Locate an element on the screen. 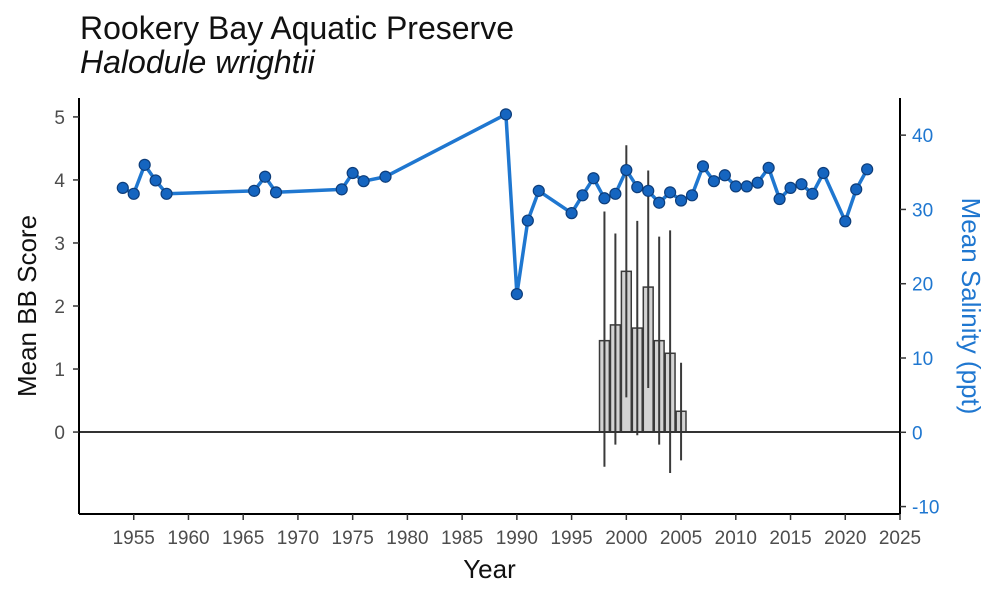 This screenshot has width=1000, height=600. y-tick-label: 4 is located at coordinates (59, 181).